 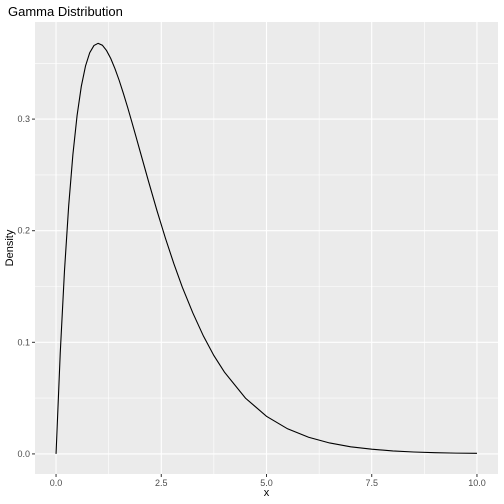 I want to click on y-tick-label: 0.2, so click(x=23, y=231).